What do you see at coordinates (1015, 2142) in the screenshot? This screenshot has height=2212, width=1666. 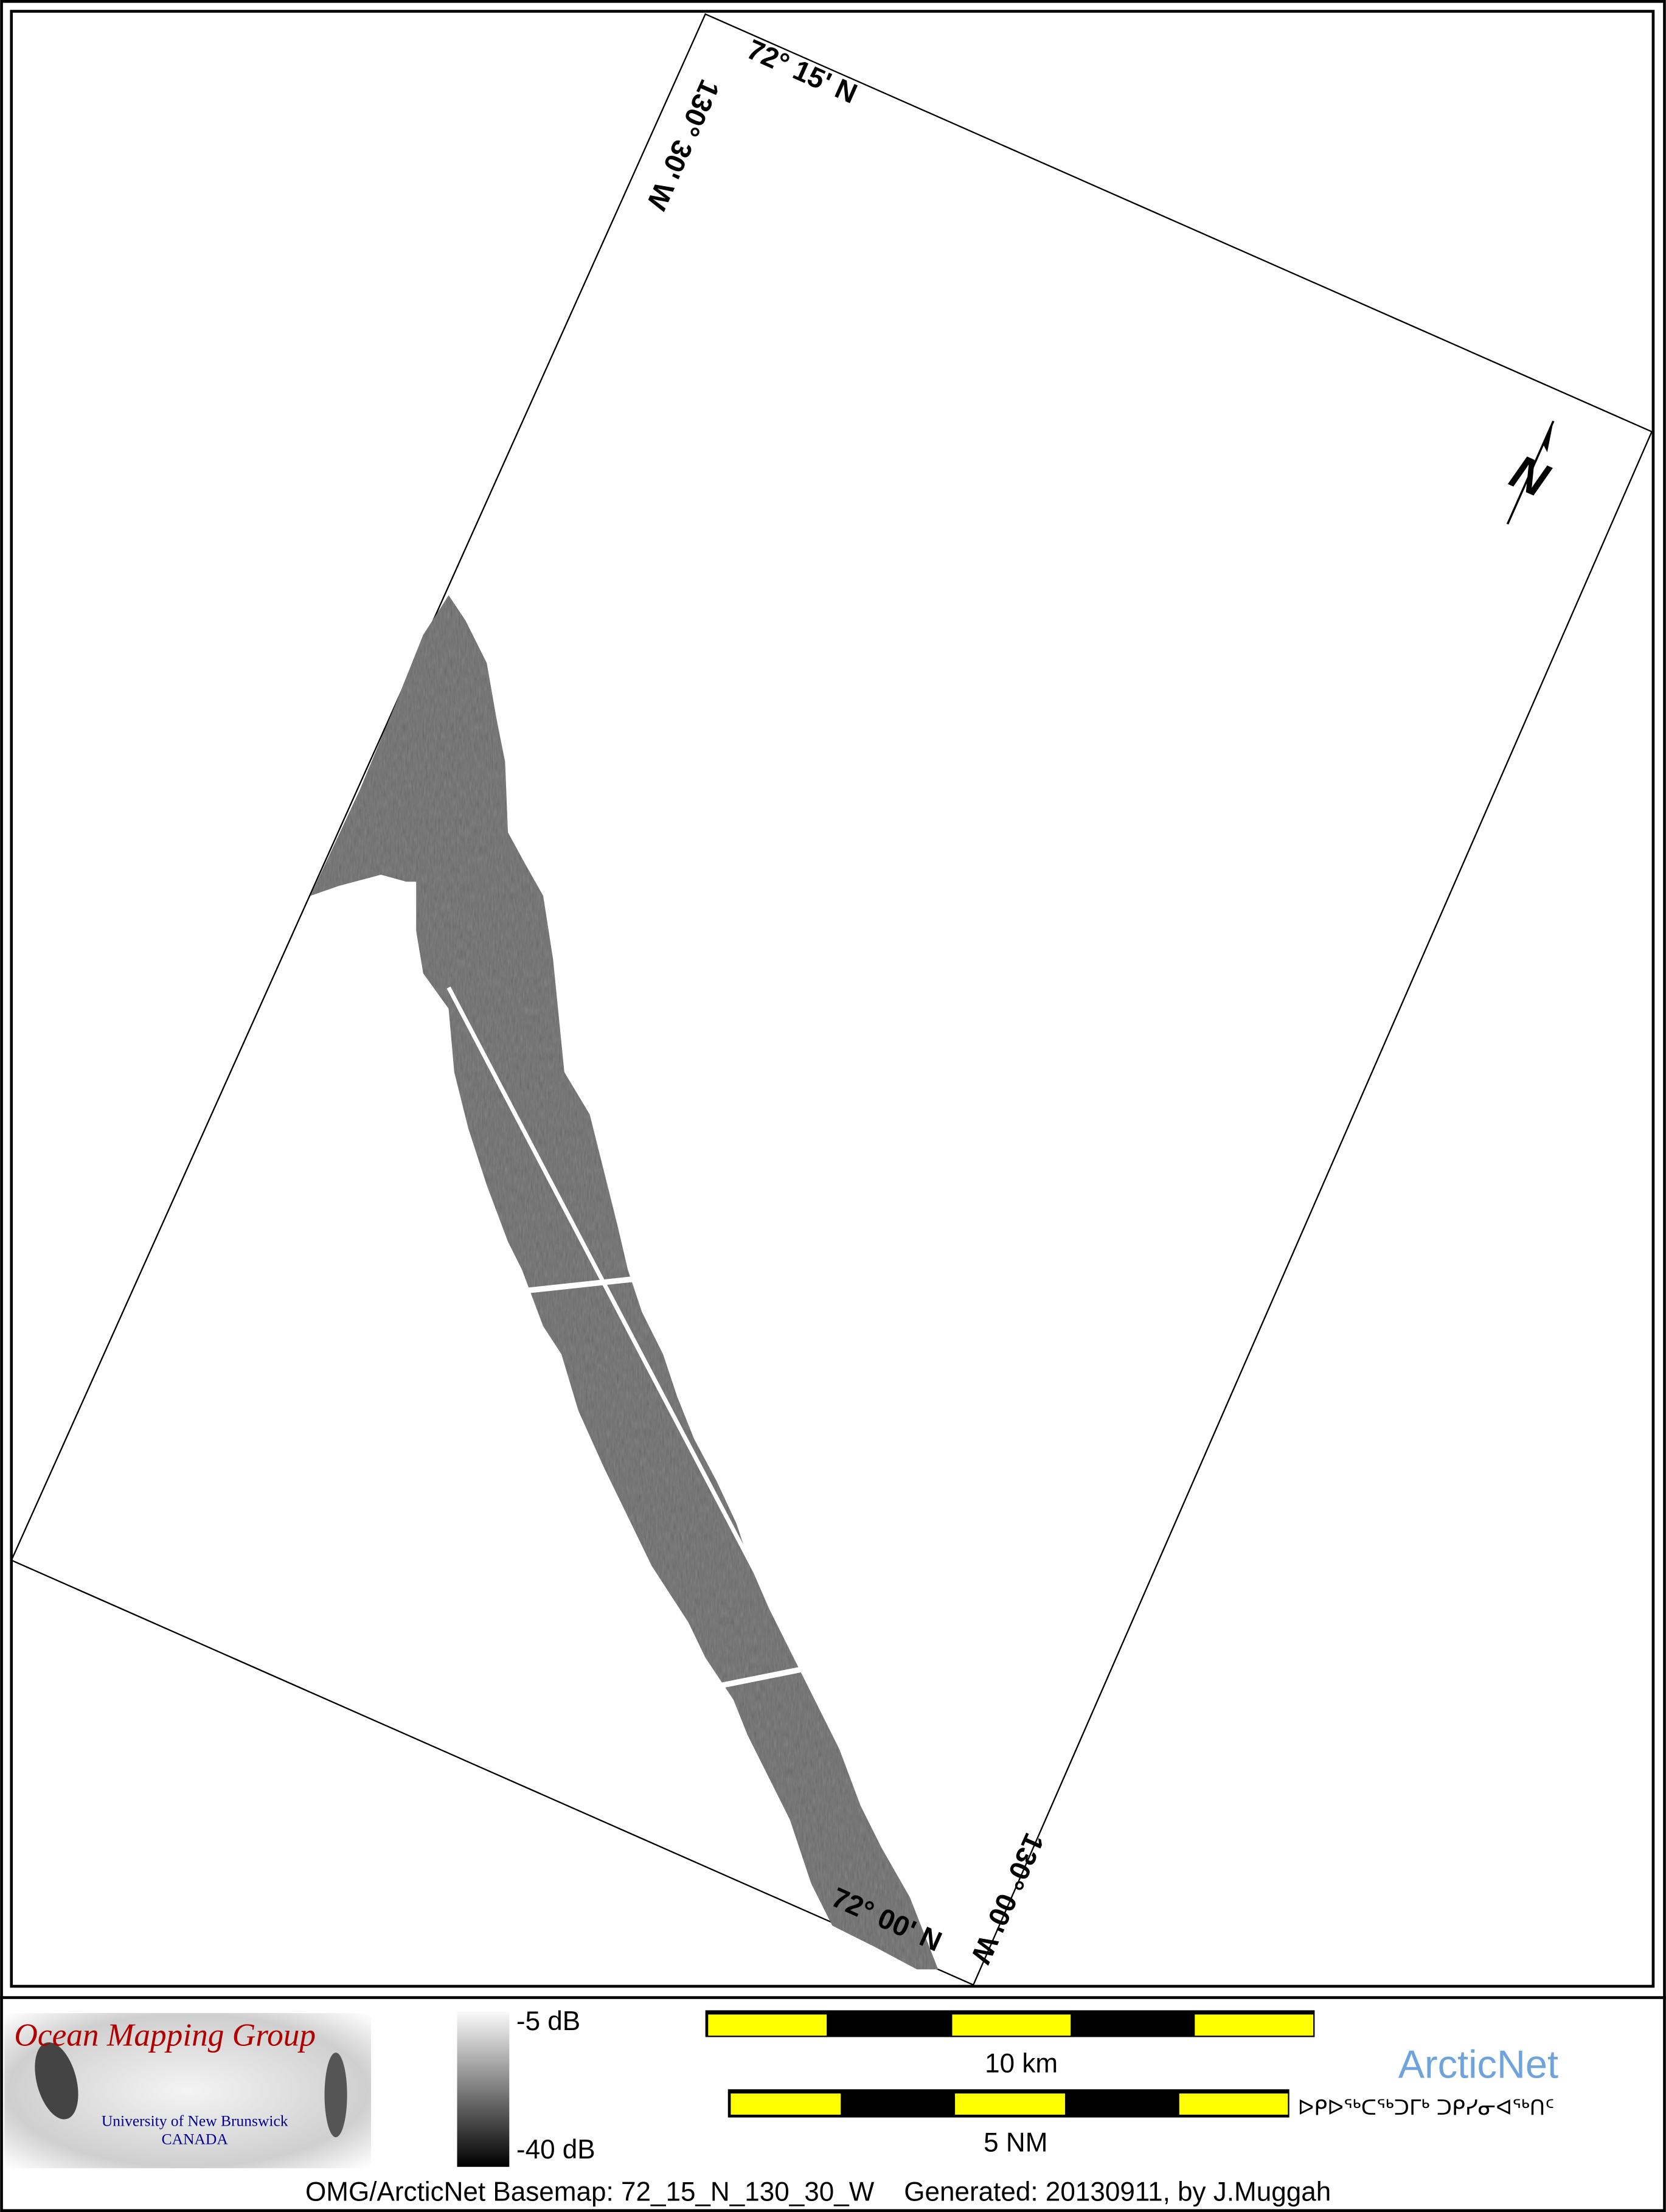 I see `svg-text: 5 NM` at bounding box center [1015, 2142].